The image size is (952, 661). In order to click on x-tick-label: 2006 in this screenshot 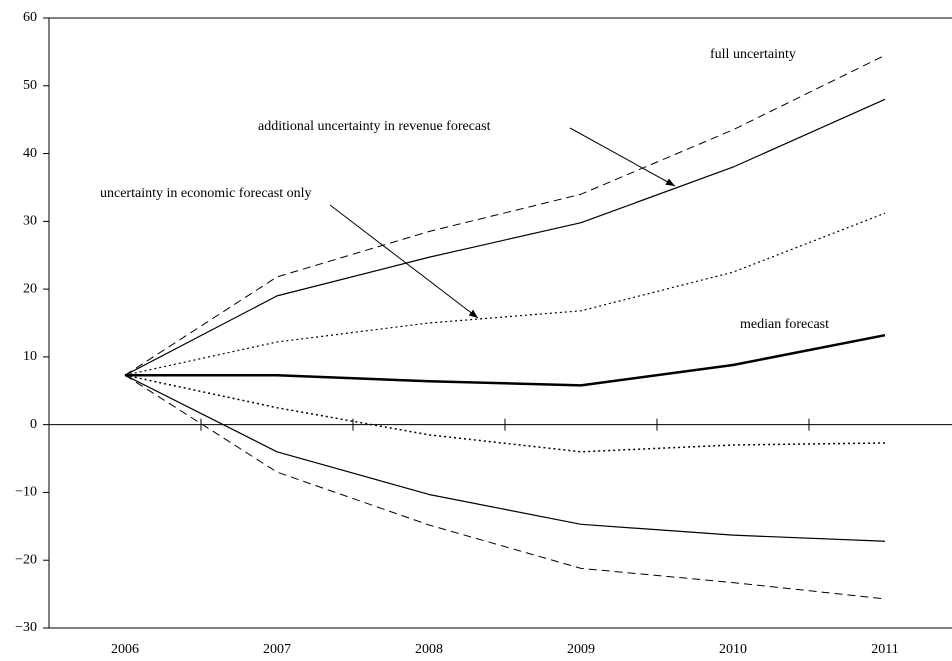, I will do `click(125, 649)`.